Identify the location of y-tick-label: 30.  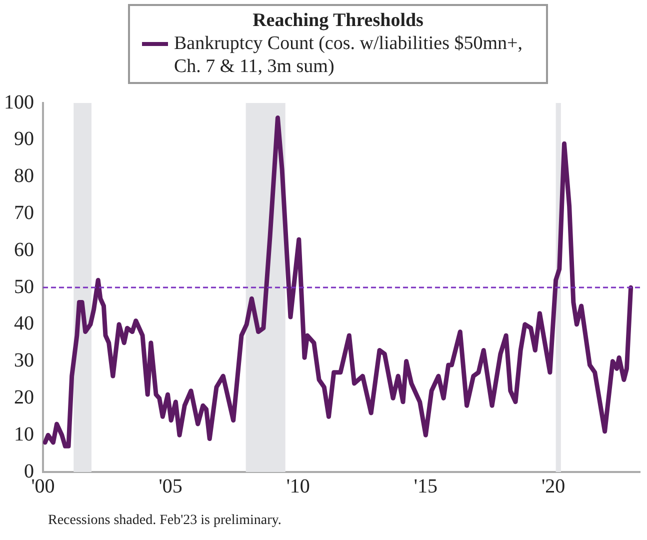
(24, 361).